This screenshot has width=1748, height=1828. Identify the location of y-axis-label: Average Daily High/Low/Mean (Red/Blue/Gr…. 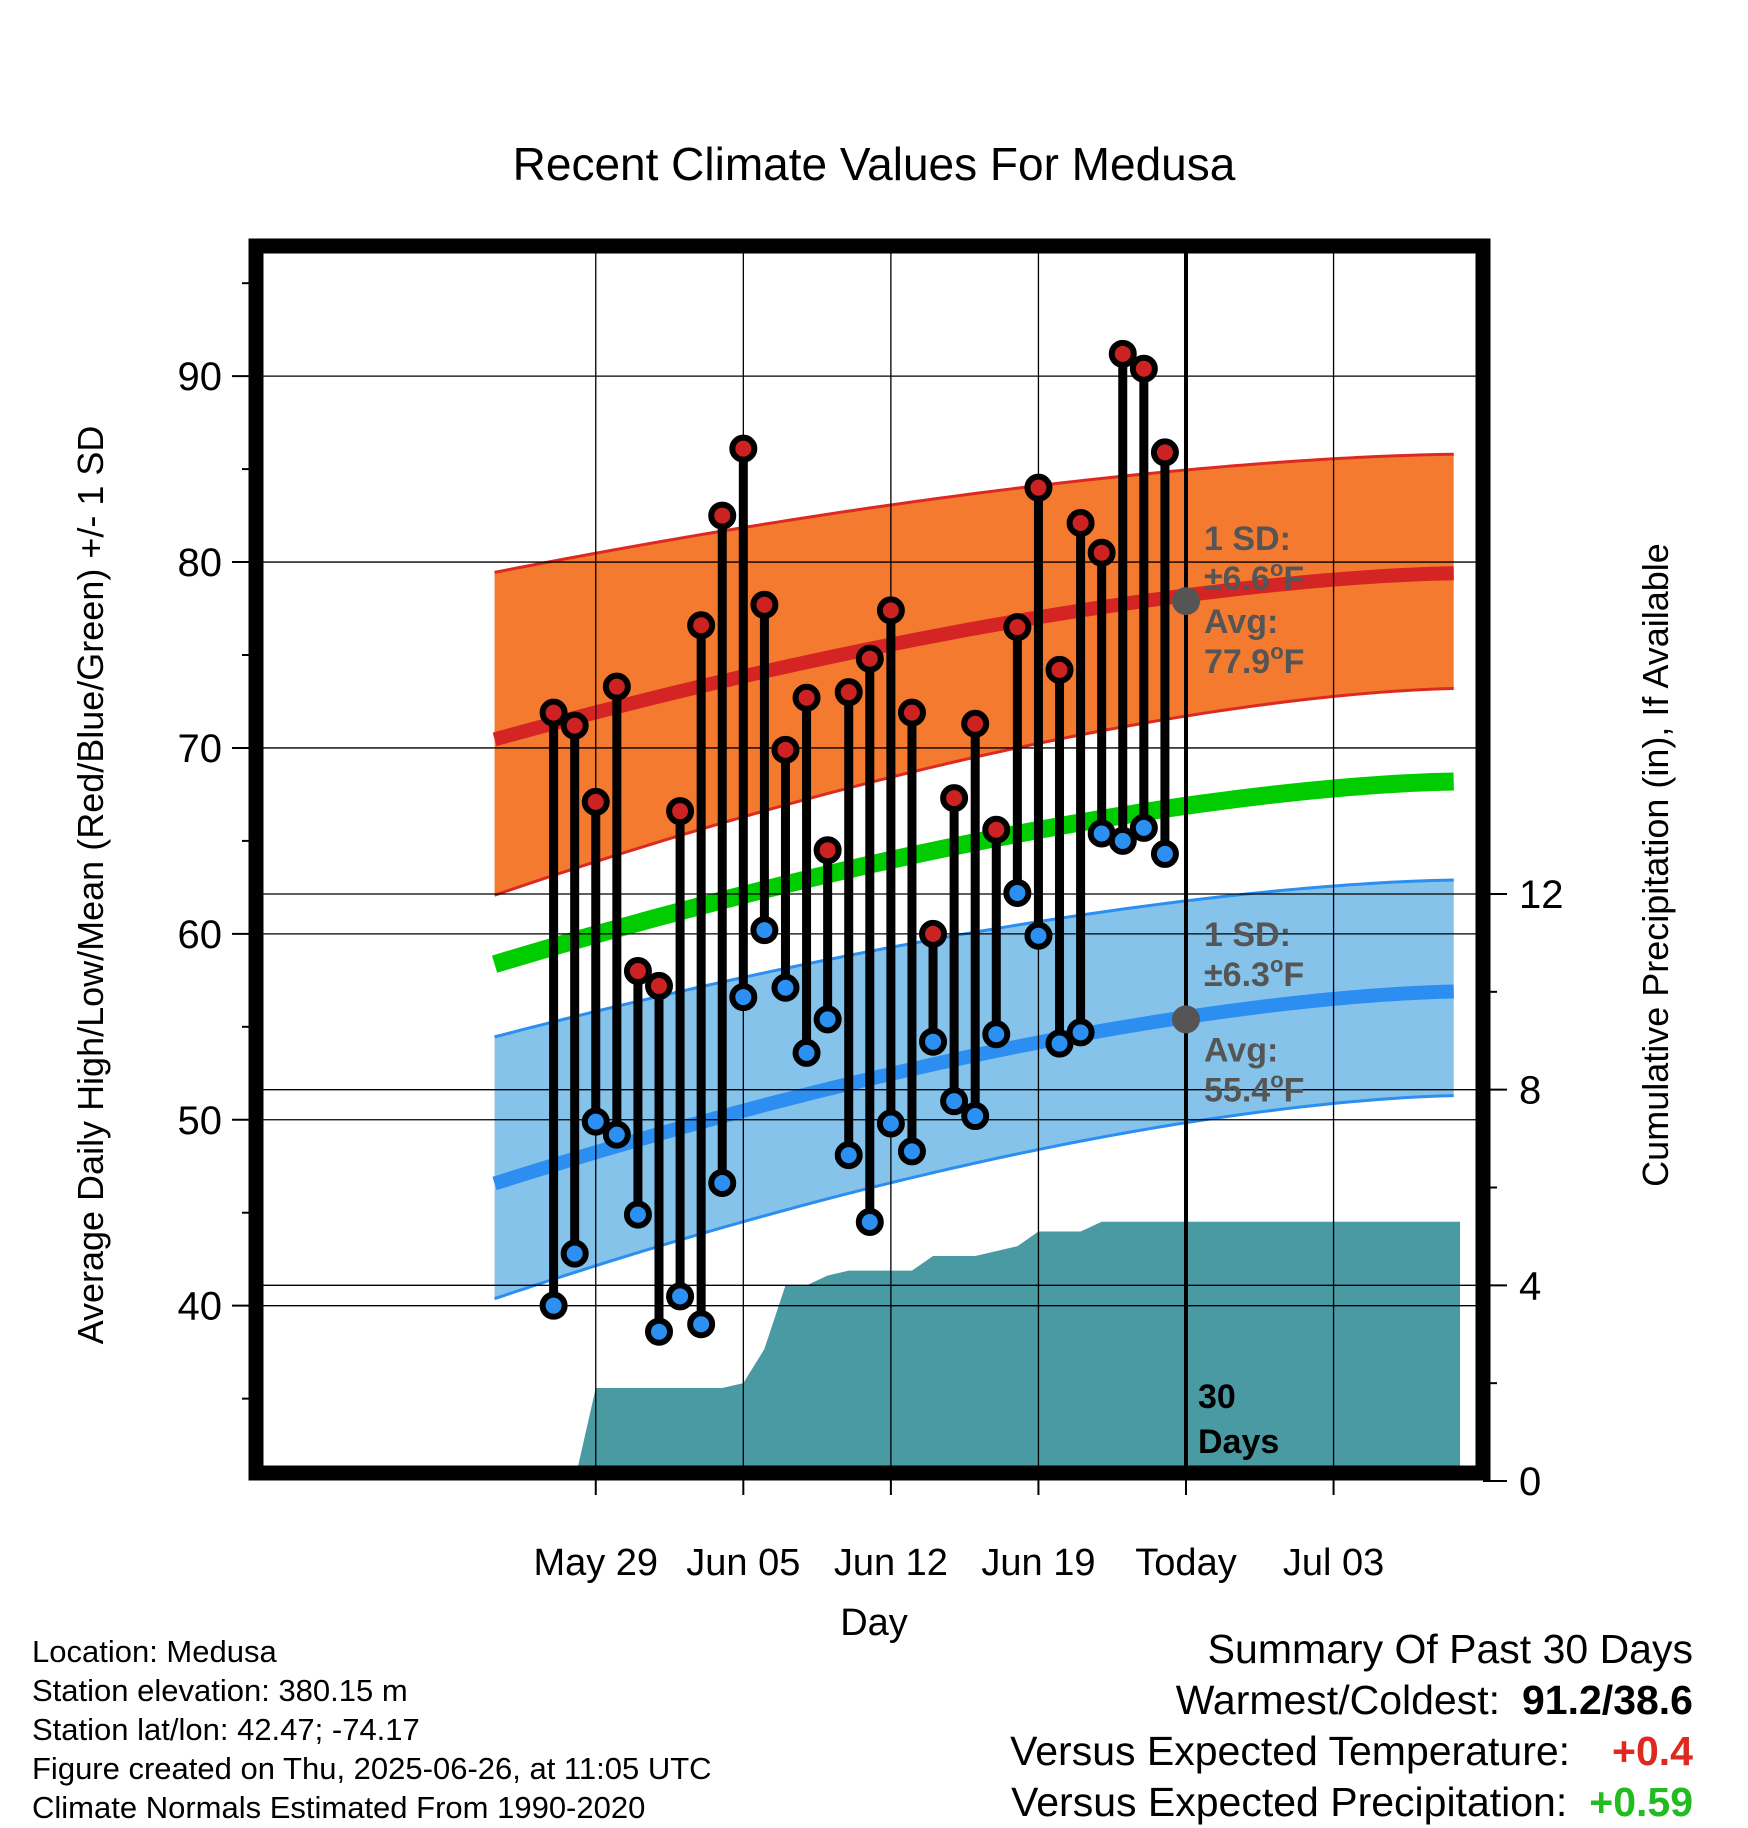
(90, 885).